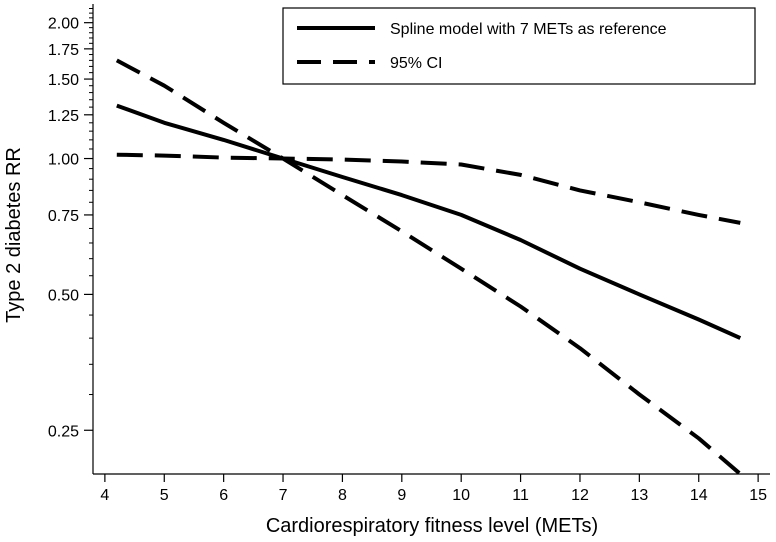  What do you see at coordinates (342, 495) in the screenshot?
I see `x-tick-label: 8` at bounding box center [342, 495].